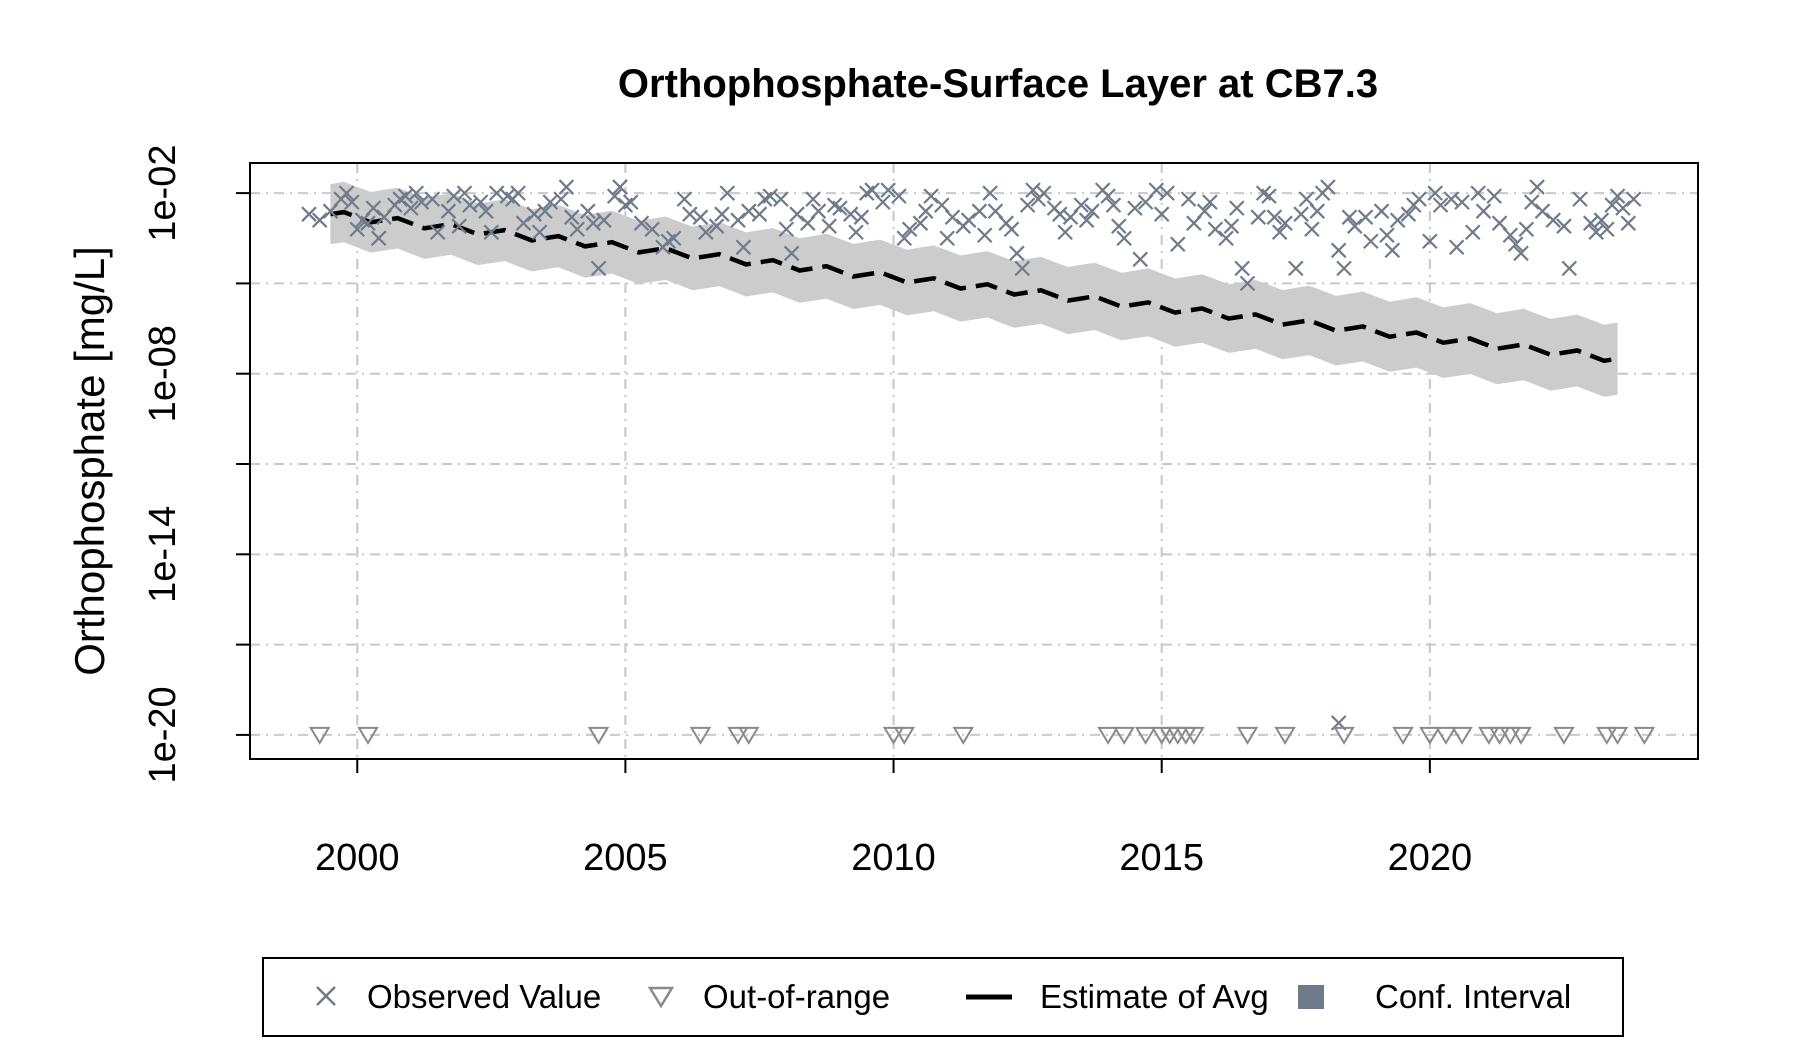 This screenshot has width=1800, height=1050. What do you see at coordinates (163, 373) in the screenshot?
I see `y-tick-label: 1e-08` at bounding box center [163, 373].